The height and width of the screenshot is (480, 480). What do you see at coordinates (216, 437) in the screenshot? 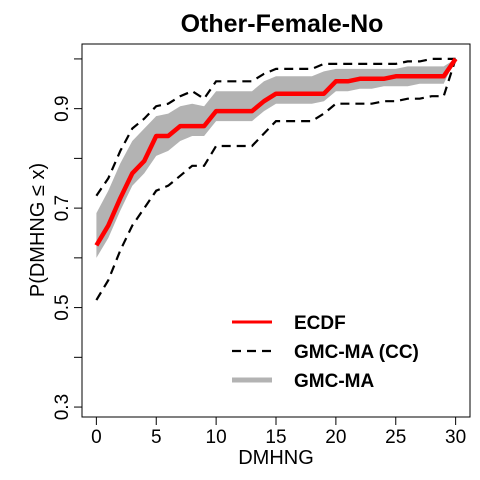
I see `x-tick-label: 10` at bounding box center [216, 437].